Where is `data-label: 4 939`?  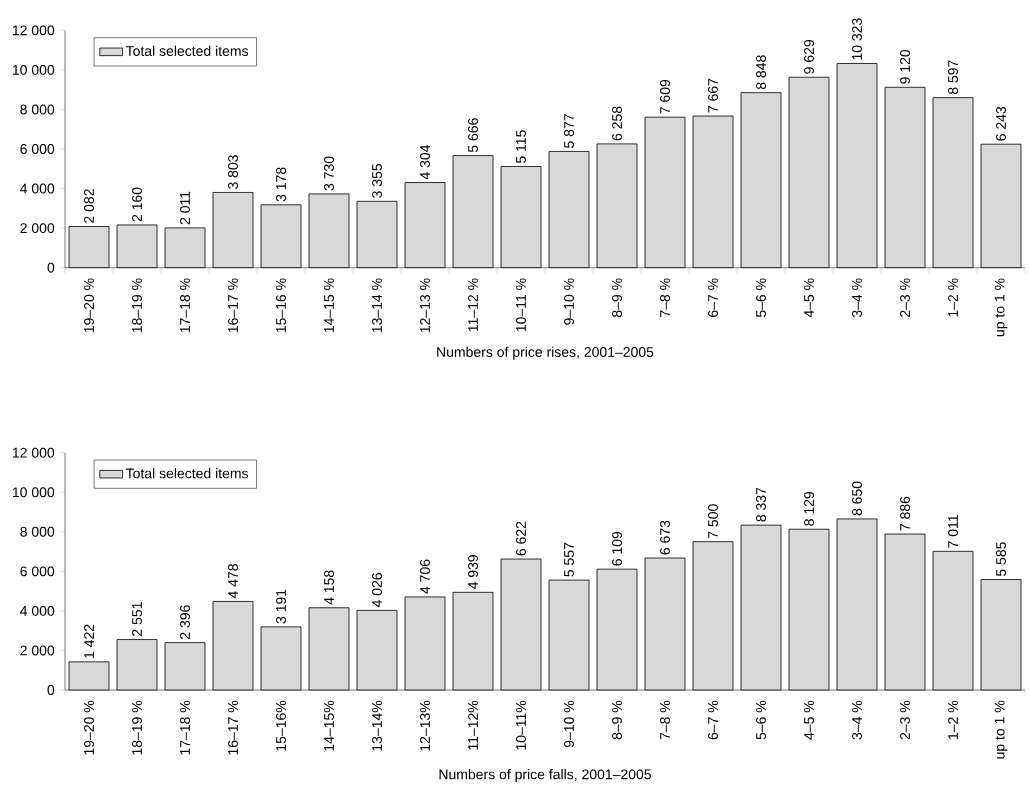 data-label: 4 939 is located at coordinates (473, 572).